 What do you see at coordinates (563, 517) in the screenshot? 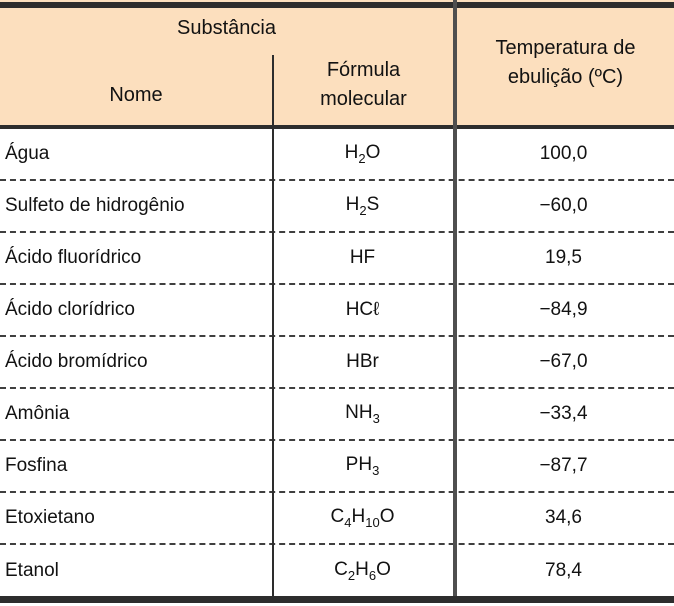
I see `boiling-temperature: 34,6` at bounding box center [563, 517].